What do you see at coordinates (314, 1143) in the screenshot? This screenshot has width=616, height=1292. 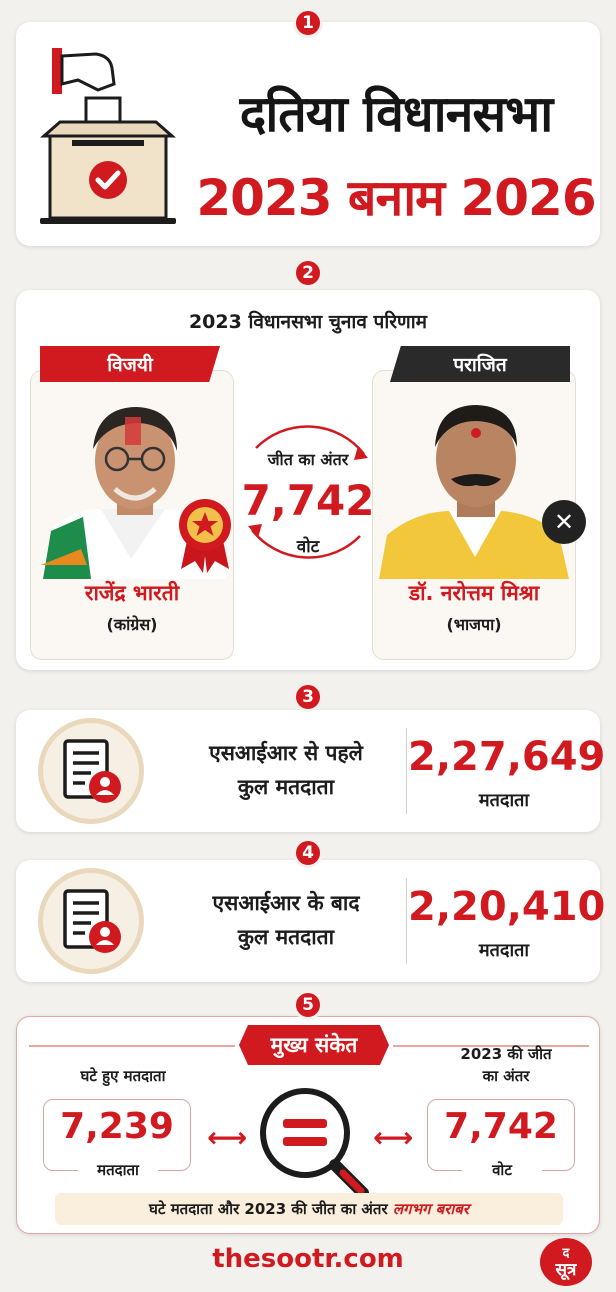 I see `magnifier-equals-icon` at bounding box center [314, 1143].